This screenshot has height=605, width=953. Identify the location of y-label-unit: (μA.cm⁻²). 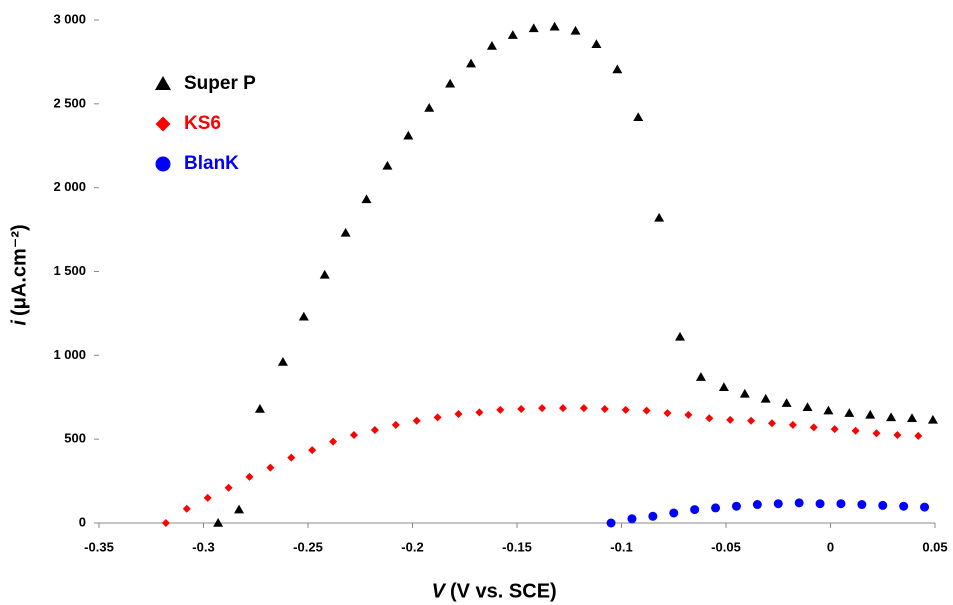
(19, 270).